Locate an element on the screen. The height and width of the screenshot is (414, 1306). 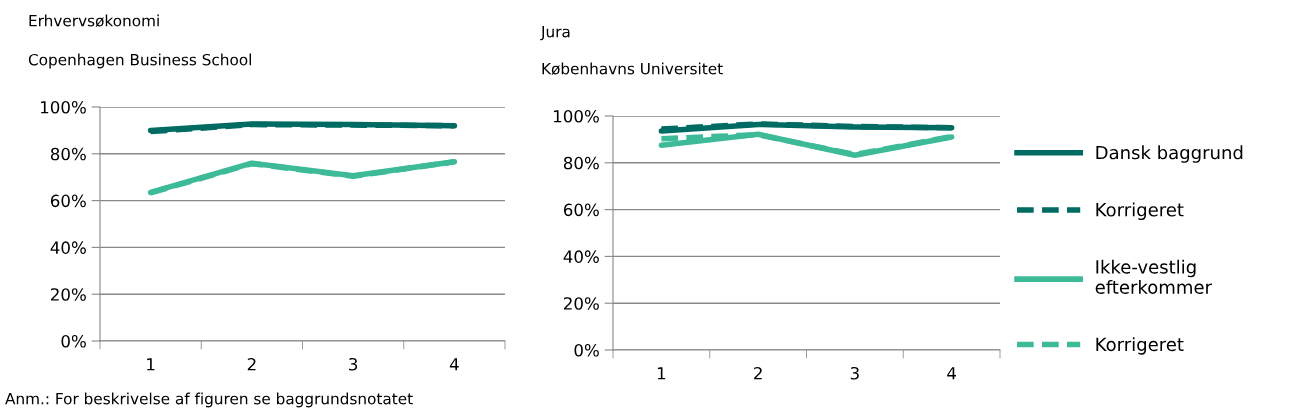
chart-title: Erhvervsøkonomi is located at coordinates (94, 20).